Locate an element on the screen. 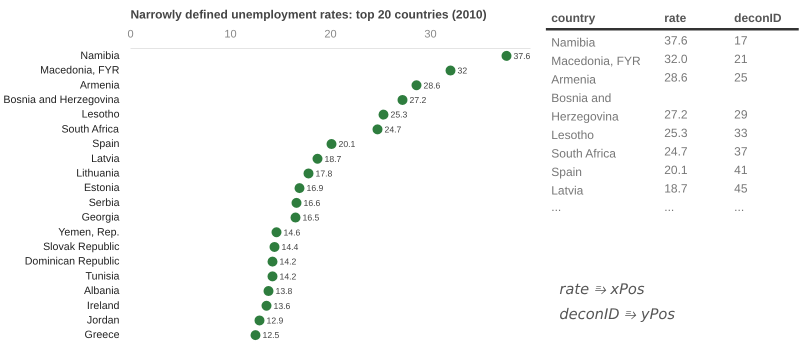  text: 37 is located at coordinates (741, 151).